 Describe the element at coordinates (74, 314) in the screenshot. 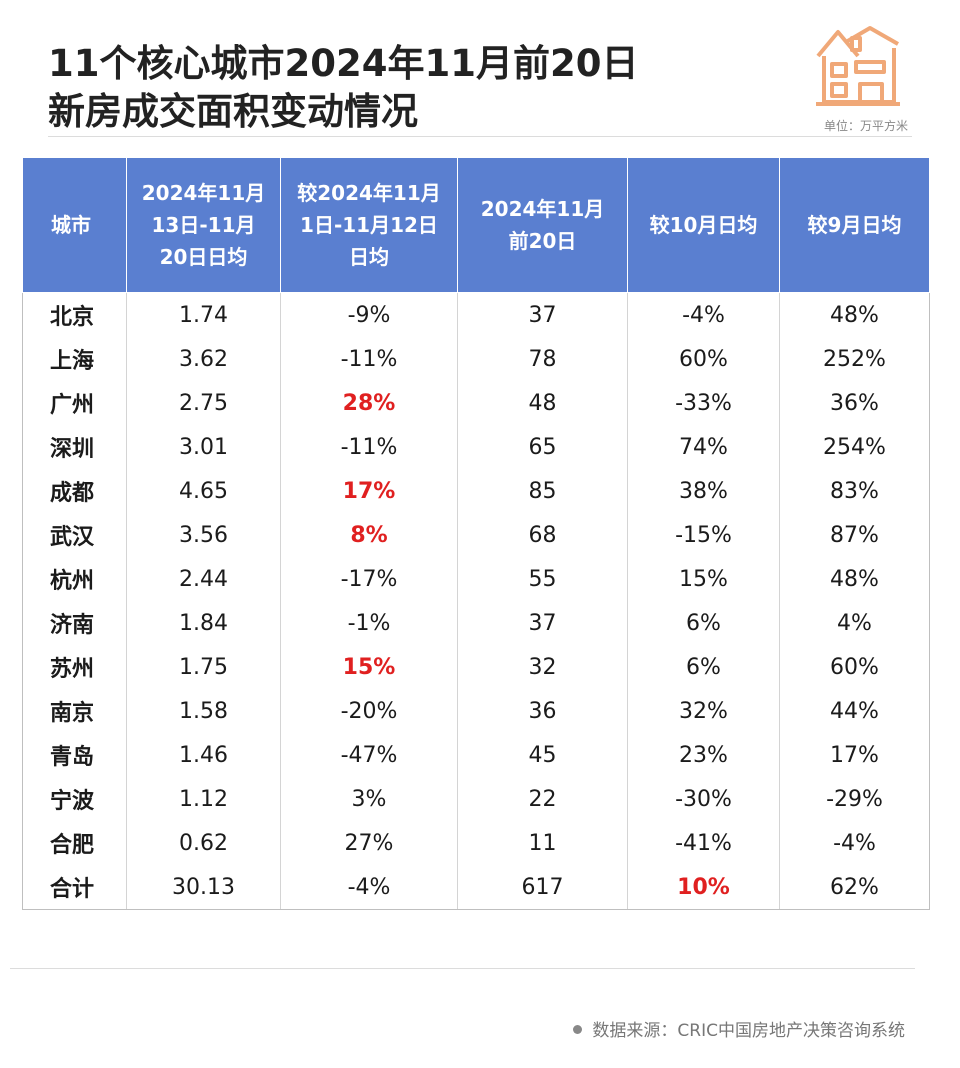

I see `city-cell: 北京` at that location.